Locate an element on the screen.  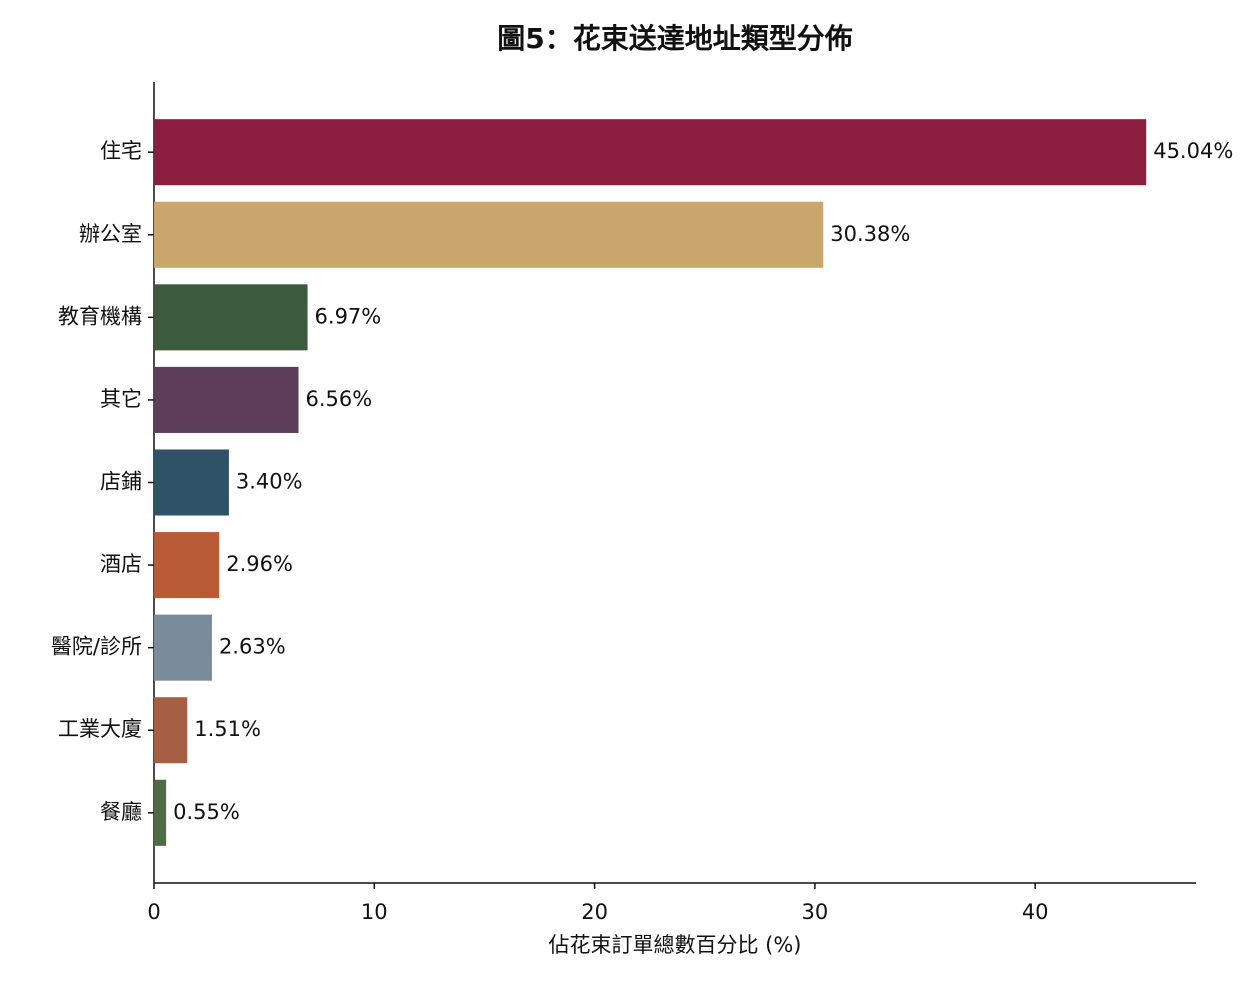
y-tick-label: 辦公室 is located at coordinates (110, 234).